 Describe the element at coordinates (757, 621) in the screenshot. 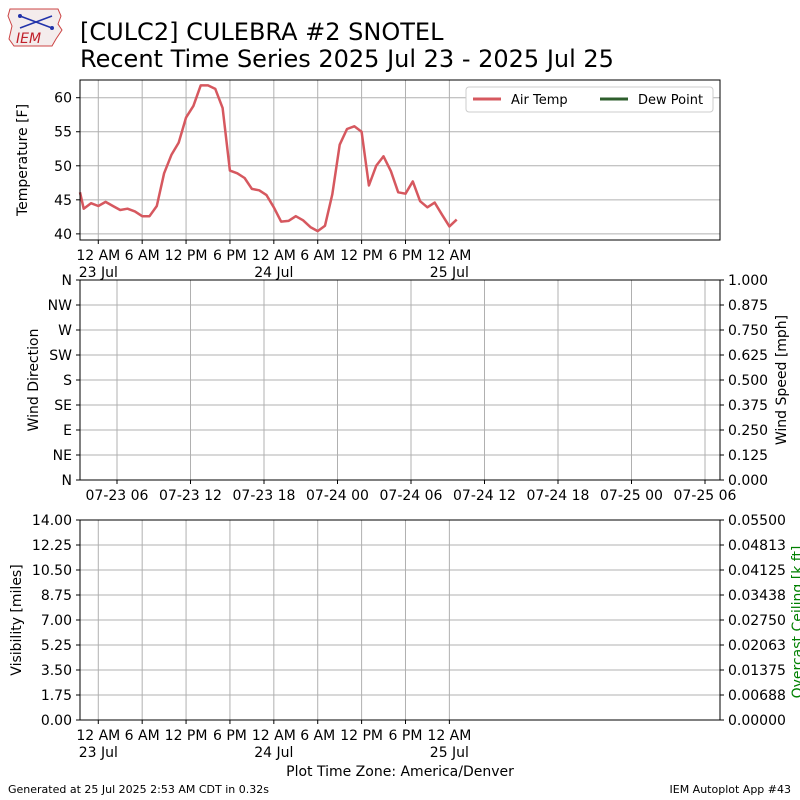

I see `ceiling-tick-label: 0.02750` at that location.